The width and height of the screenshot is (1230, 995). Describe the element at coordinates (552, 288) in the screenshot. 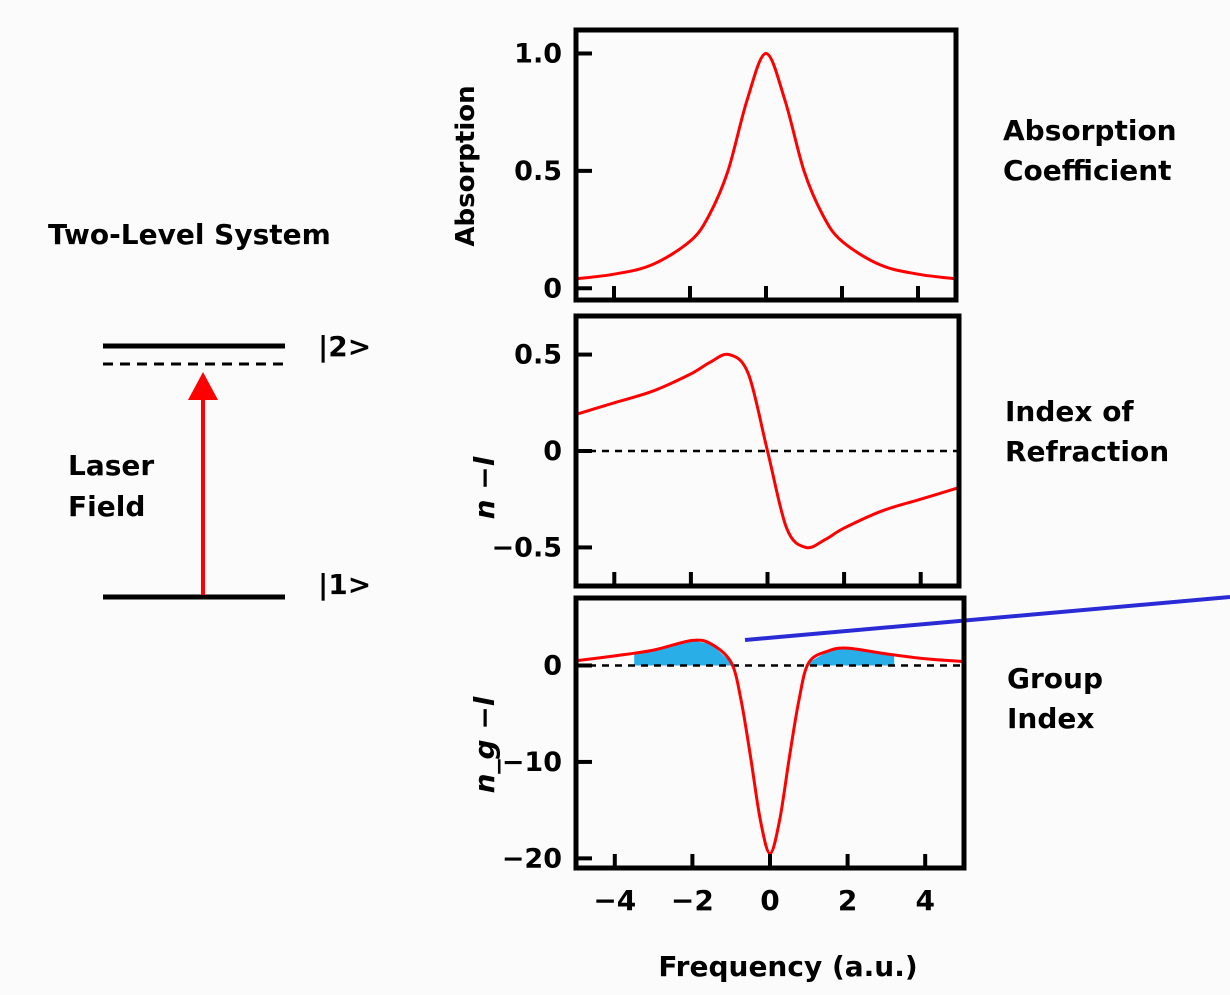

I see `absorption-ytick-label-0: 0` at that location.